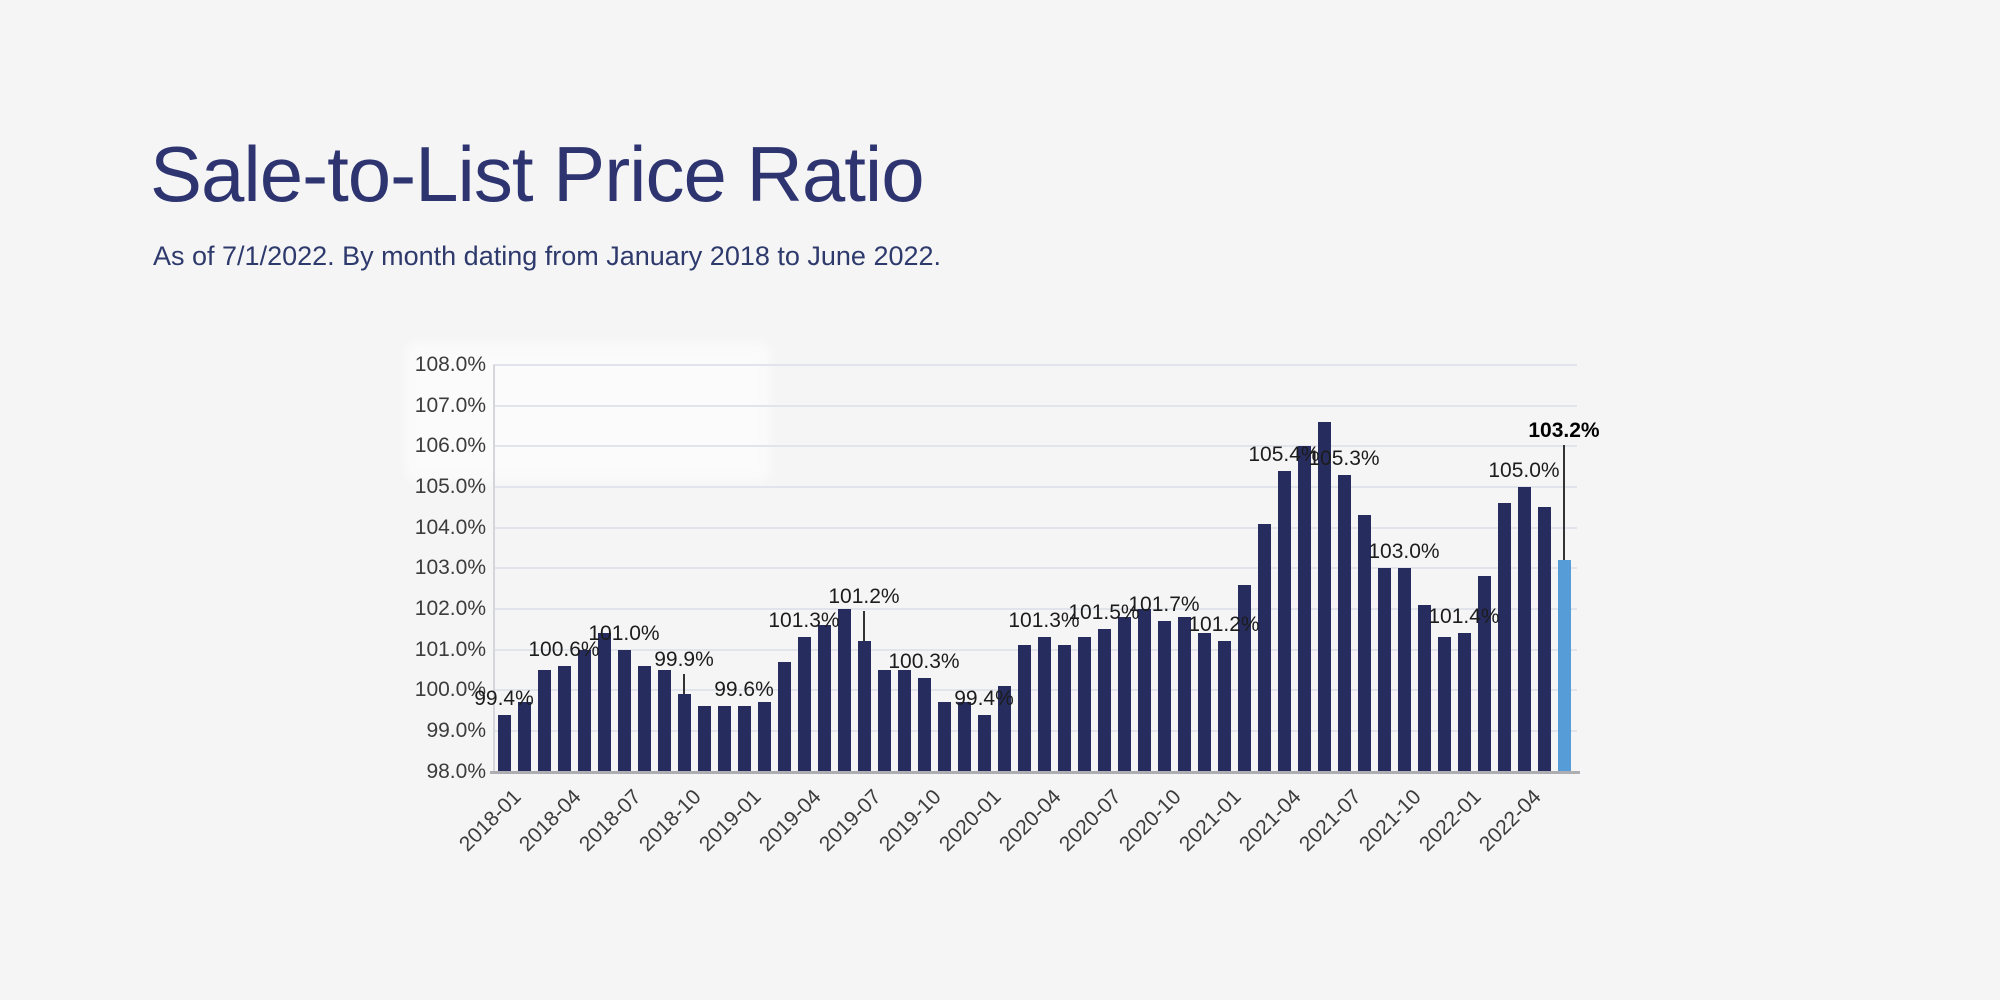 The image size is (2000, 1000). I want to click on bar-value-label: 99.6%, so click(744, 690).